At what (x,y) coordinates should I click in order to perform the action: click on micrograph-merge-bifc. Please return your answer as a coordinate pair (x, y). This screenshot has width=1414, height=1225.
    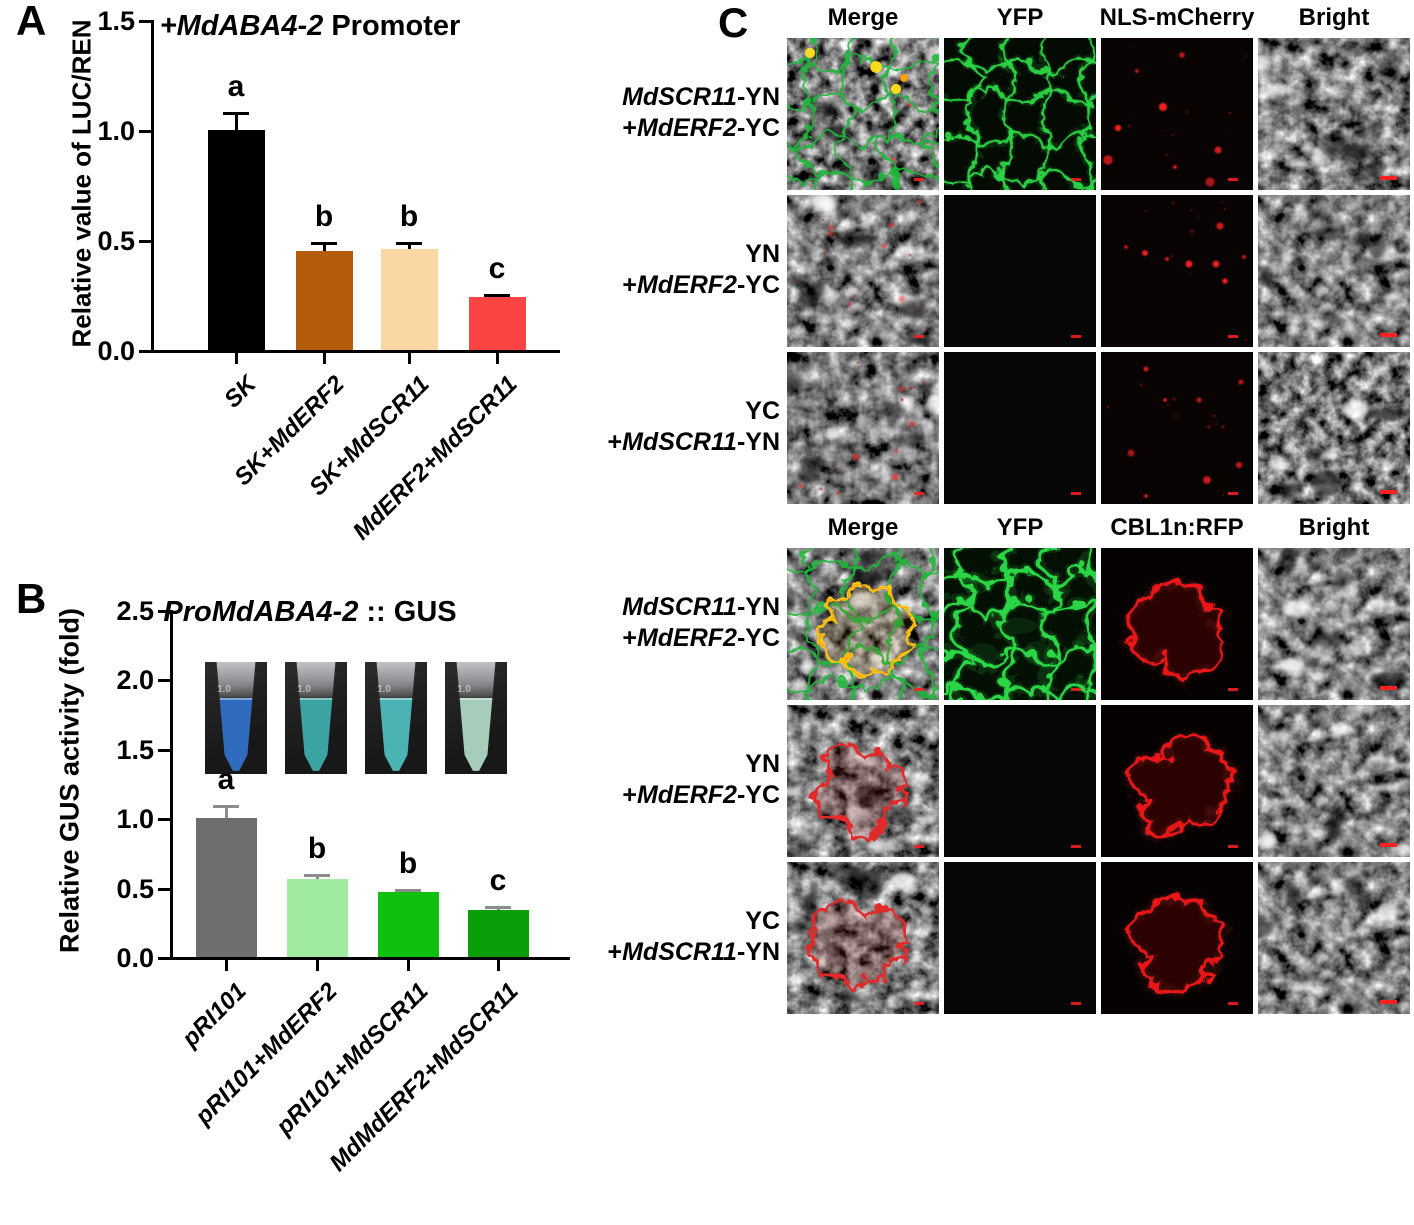
    Looking at the image, I should click on (863, 624).